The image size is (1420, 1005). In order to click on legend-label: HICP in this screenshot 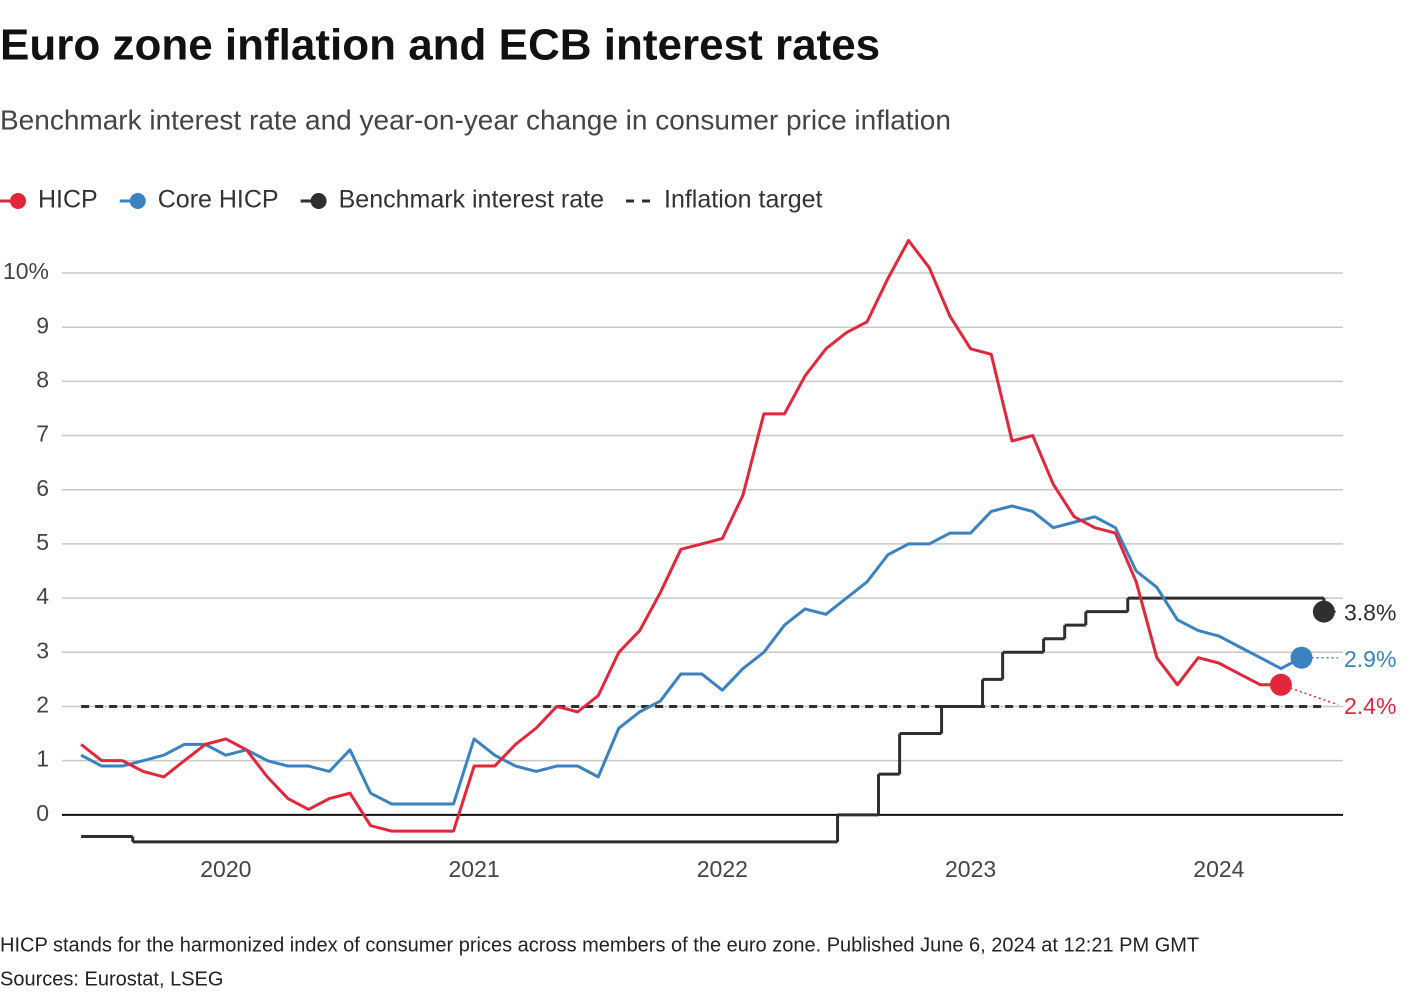, I will do `click(68, 200)`.